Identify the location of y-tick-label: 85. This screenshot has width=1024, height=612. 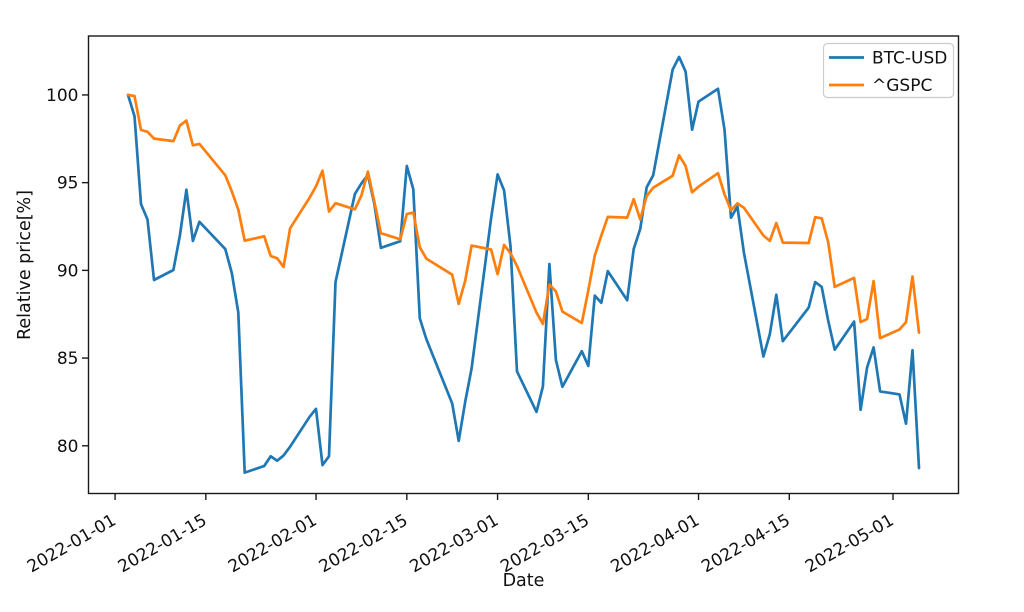
(68, 359).